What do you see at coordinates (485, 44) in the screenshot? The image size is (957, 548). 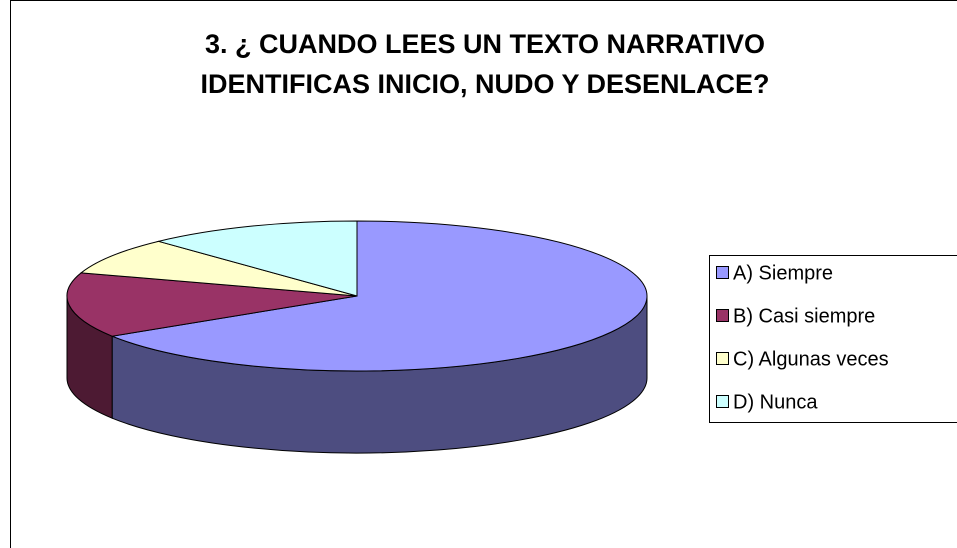 I see `chart-title: 3. ¿ CUANDO LEES UN TEXTO NARRATIVO` at bounding box center [485, 44].